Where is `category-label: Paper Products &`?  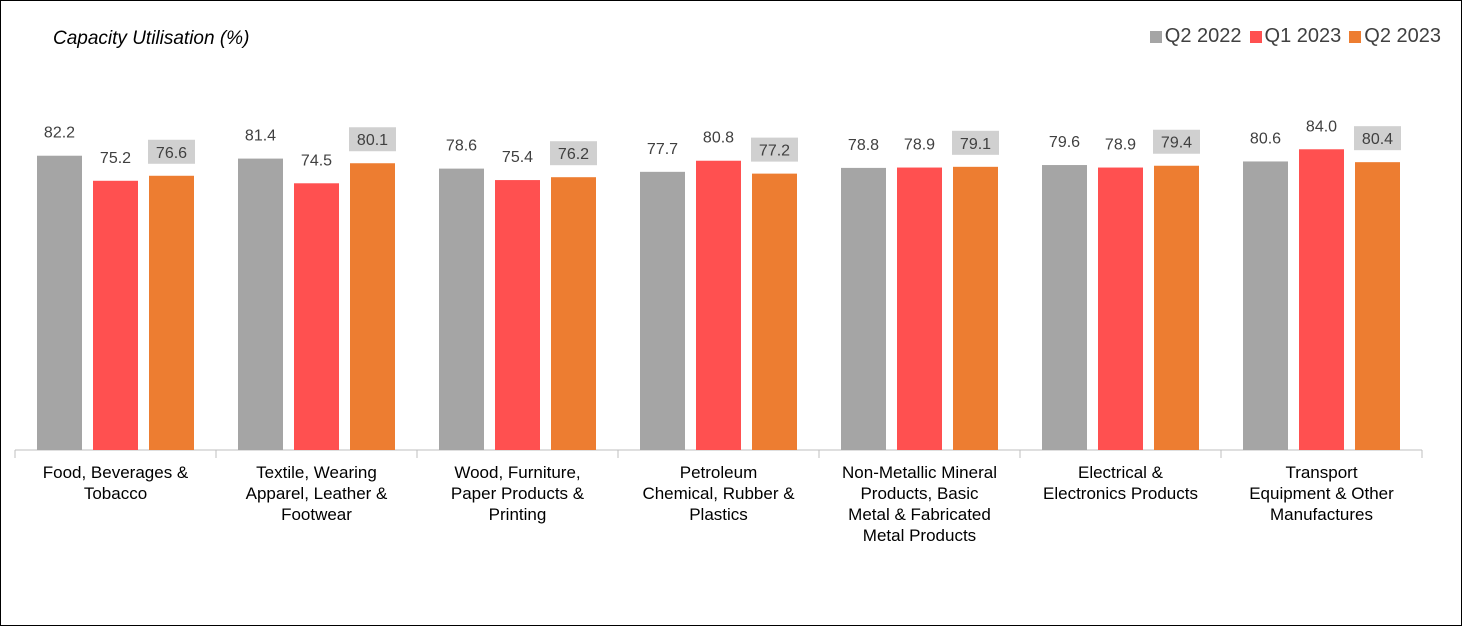
category-label: Paper Products & is located at coordinates (518, 493).